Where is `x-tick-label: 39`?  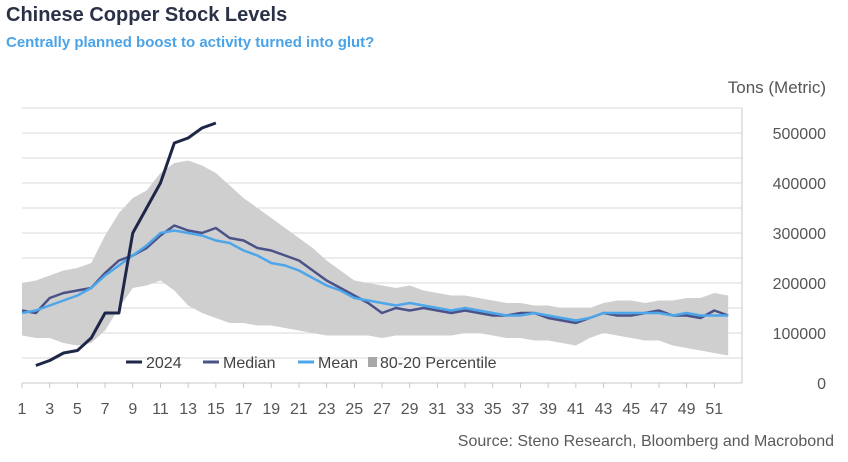 x-tick-label: 39 is located at coordinates (548, 409).